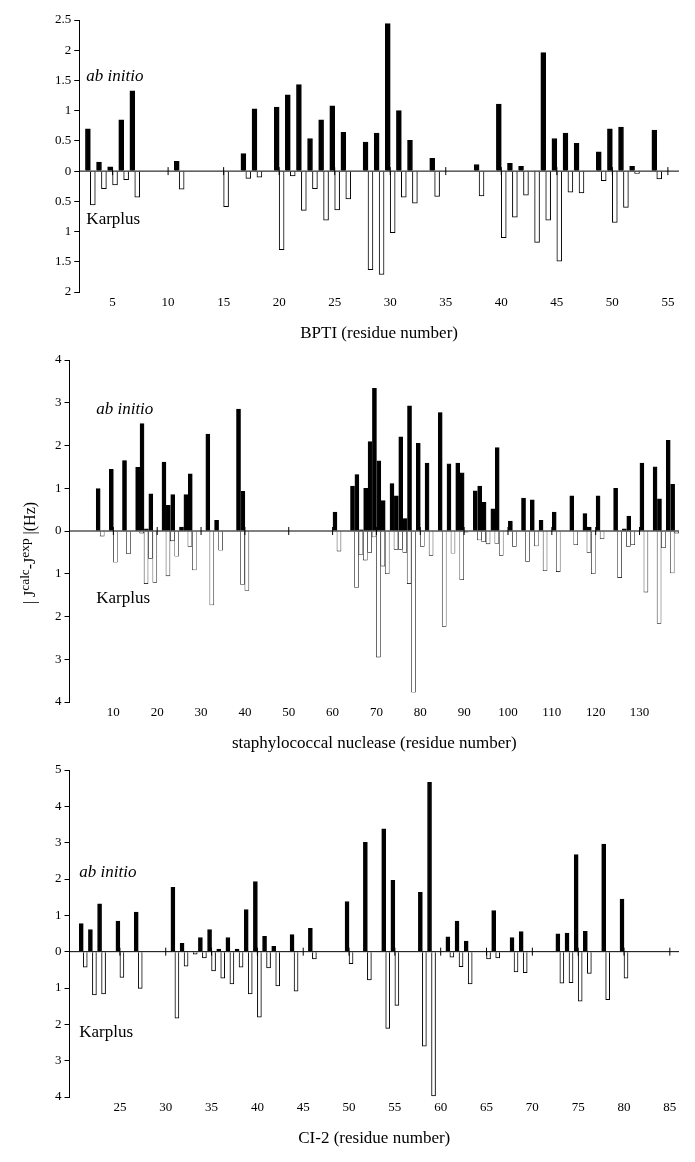 This screenshot has width=695, height=1162. What do you see at coordinates (552, 712) in the screenshot?
I see `x-tick-label: 110` at bounding box center [552, 712].